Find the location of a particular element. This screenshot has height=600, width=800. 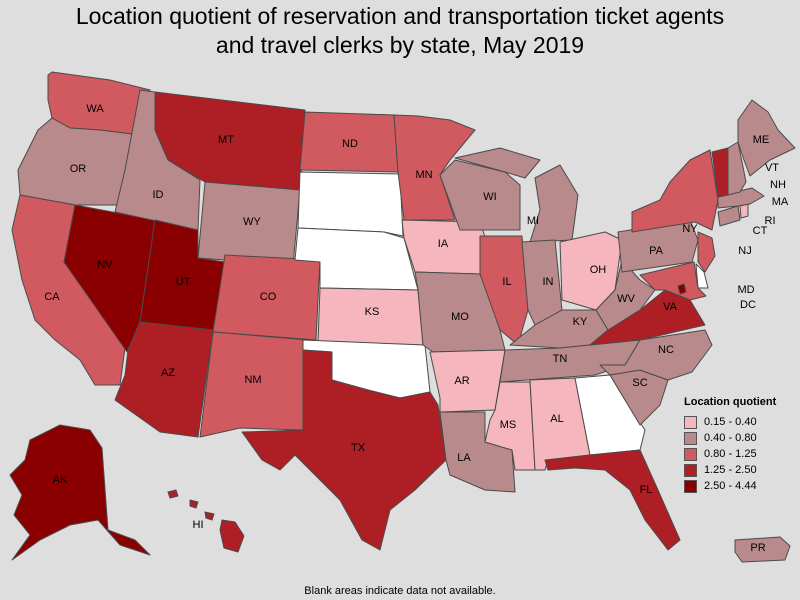

legend-row: 0.40 - 0.80 is located at coordinates (740, 438).